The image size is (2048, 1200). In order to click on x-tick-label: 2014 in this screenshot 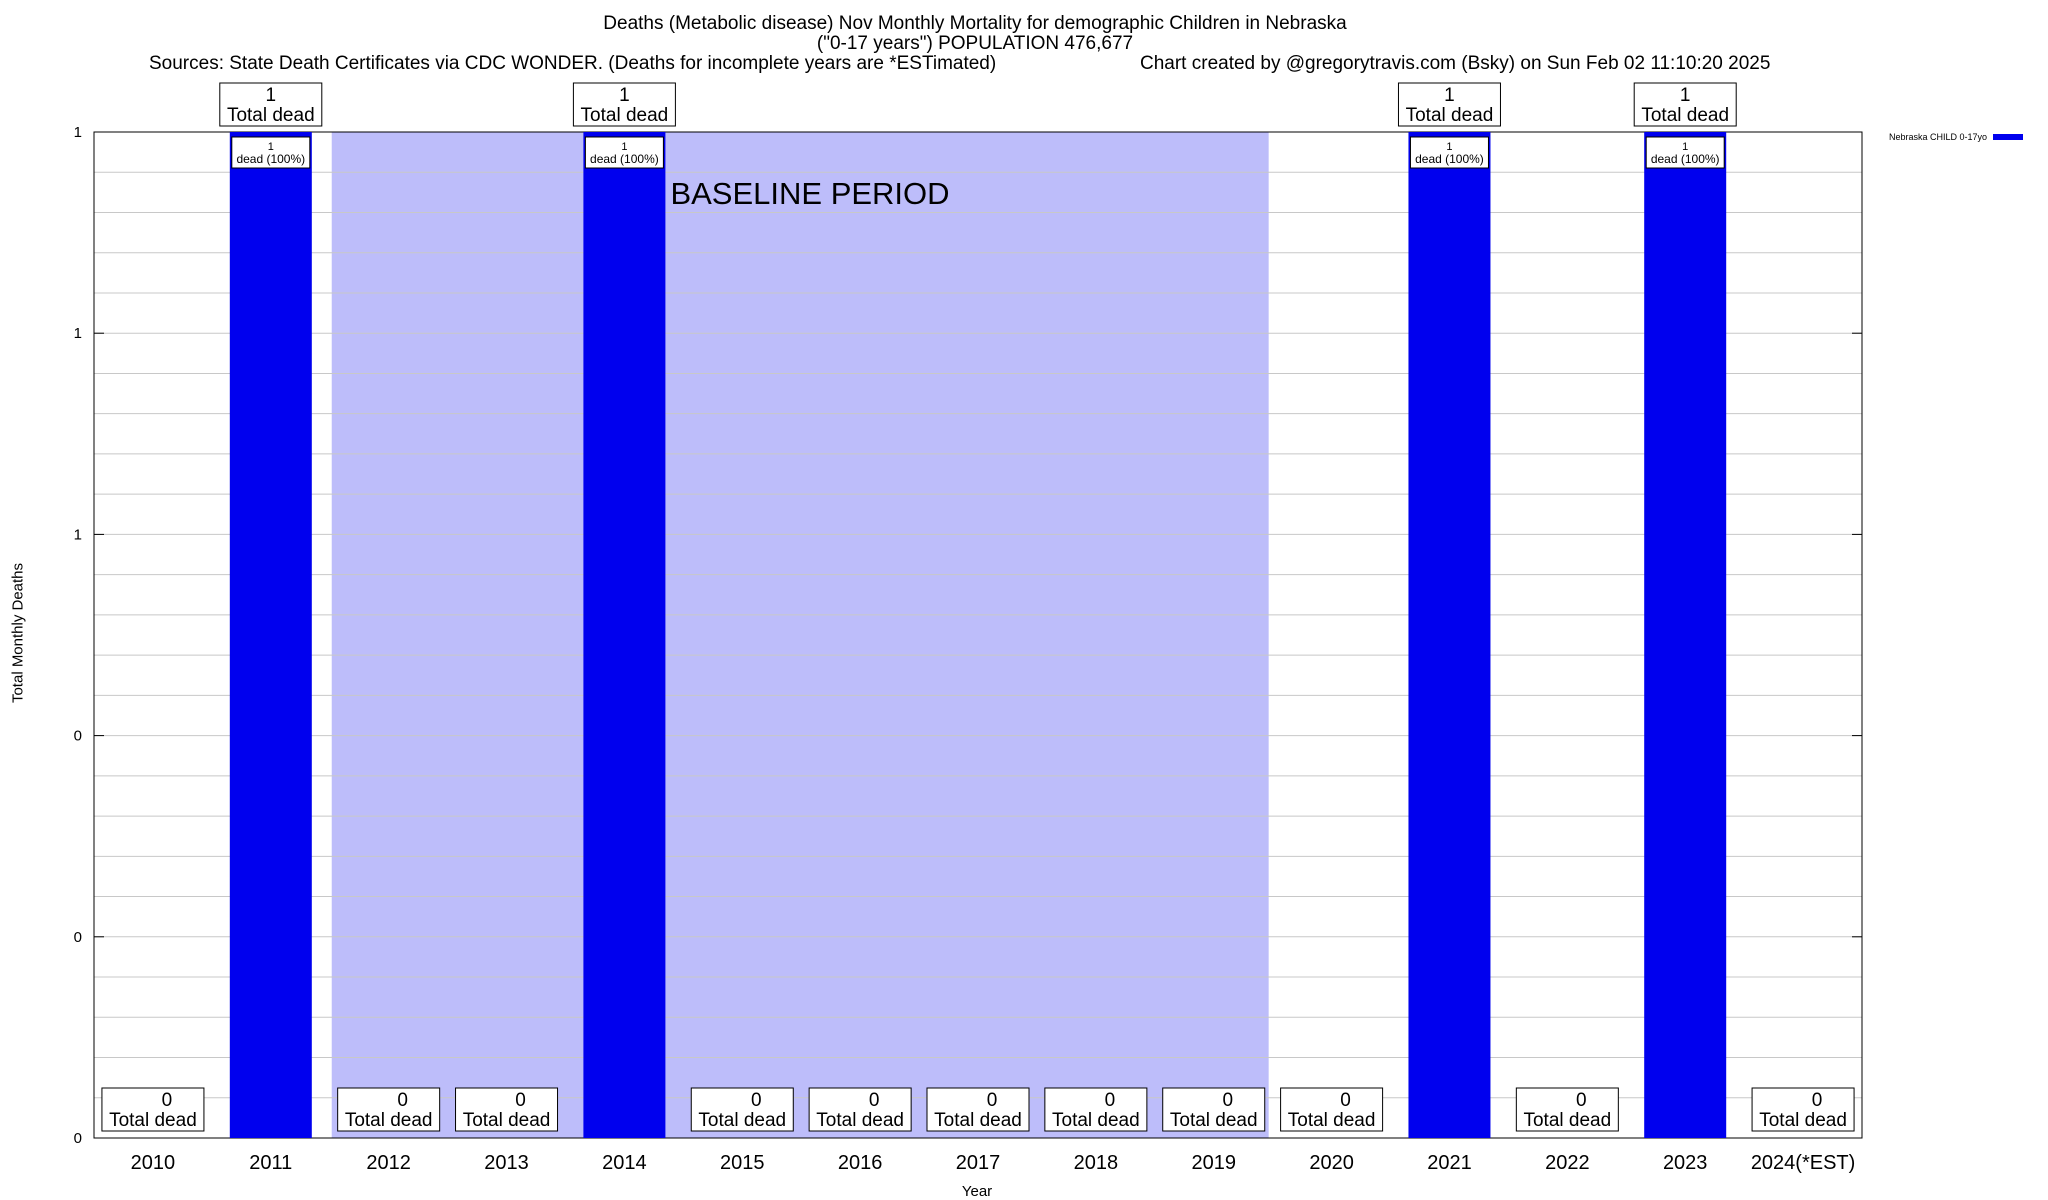, I will do `click(624, 1163)`.